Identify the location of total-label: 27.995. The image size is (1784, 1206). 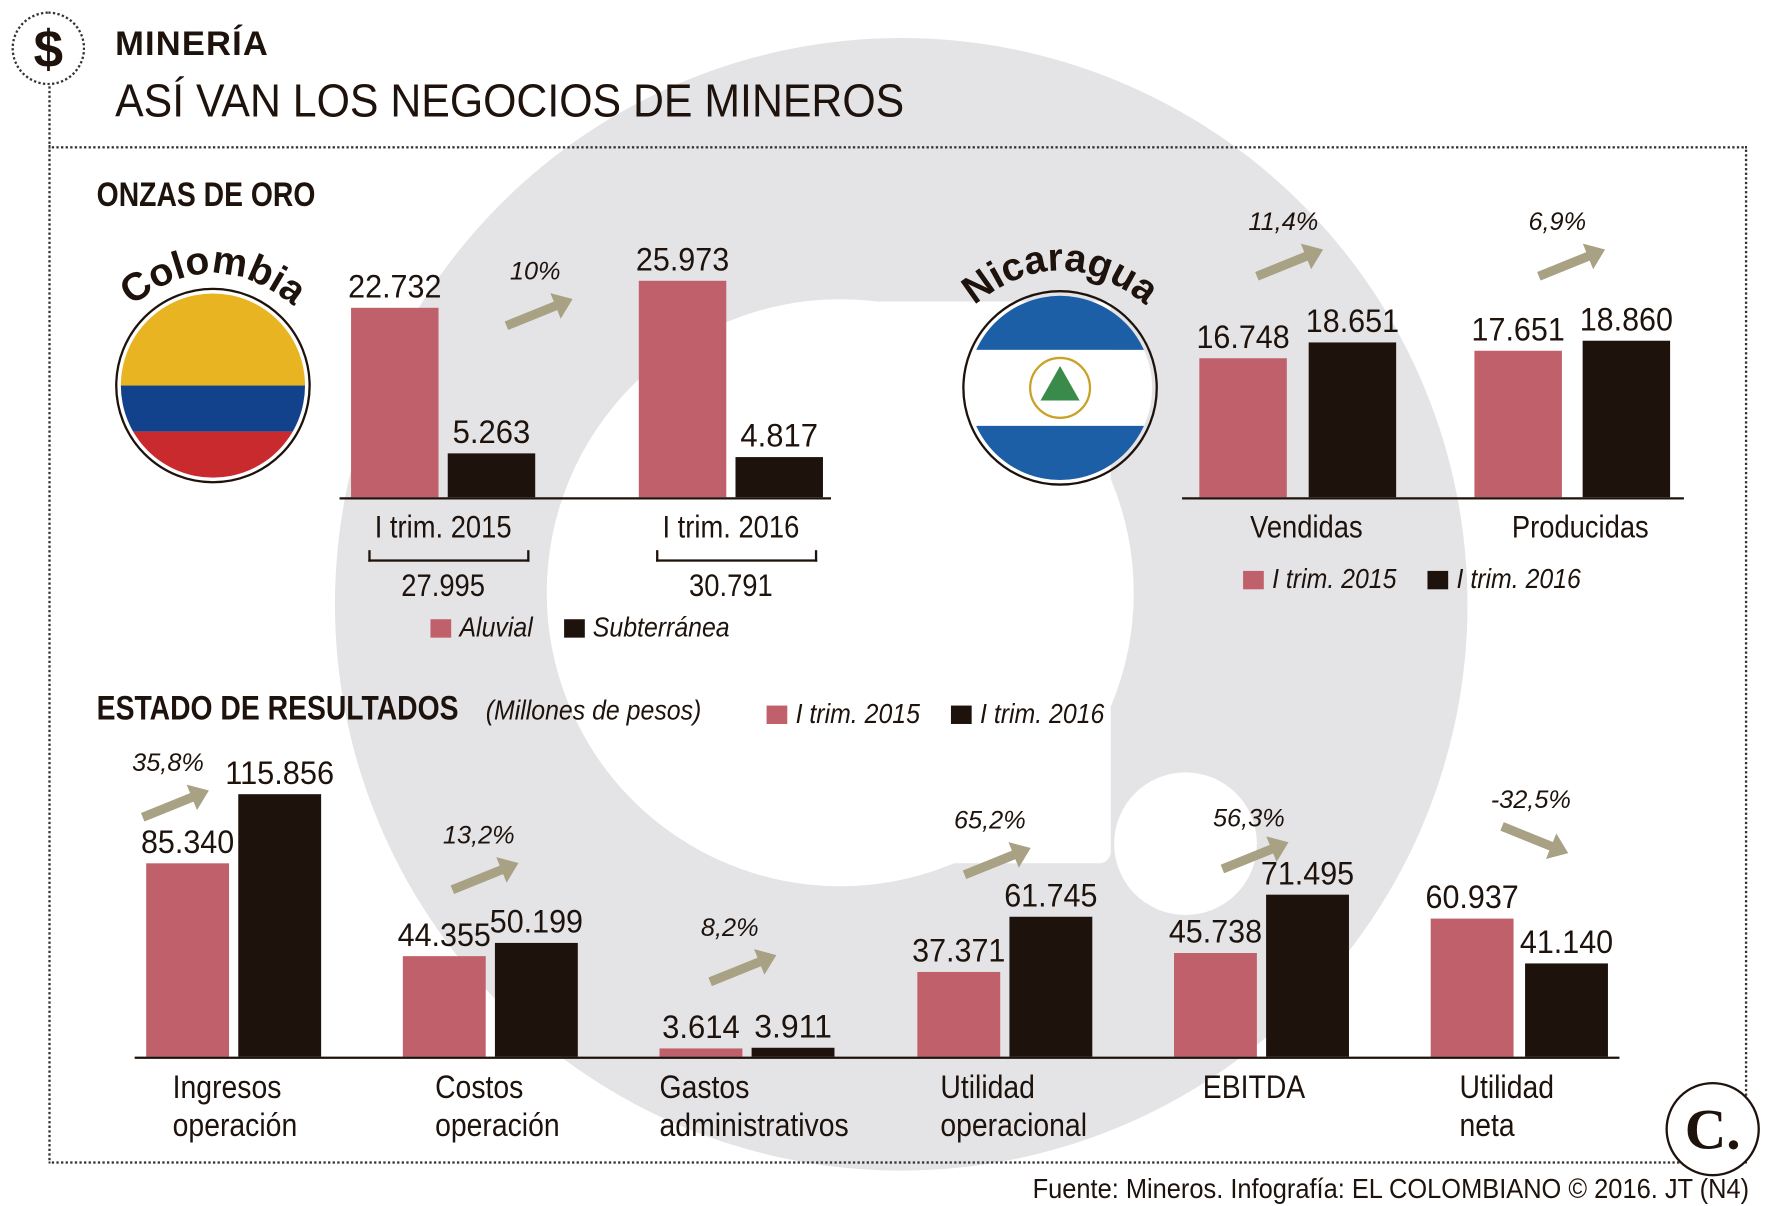
(443, 586).